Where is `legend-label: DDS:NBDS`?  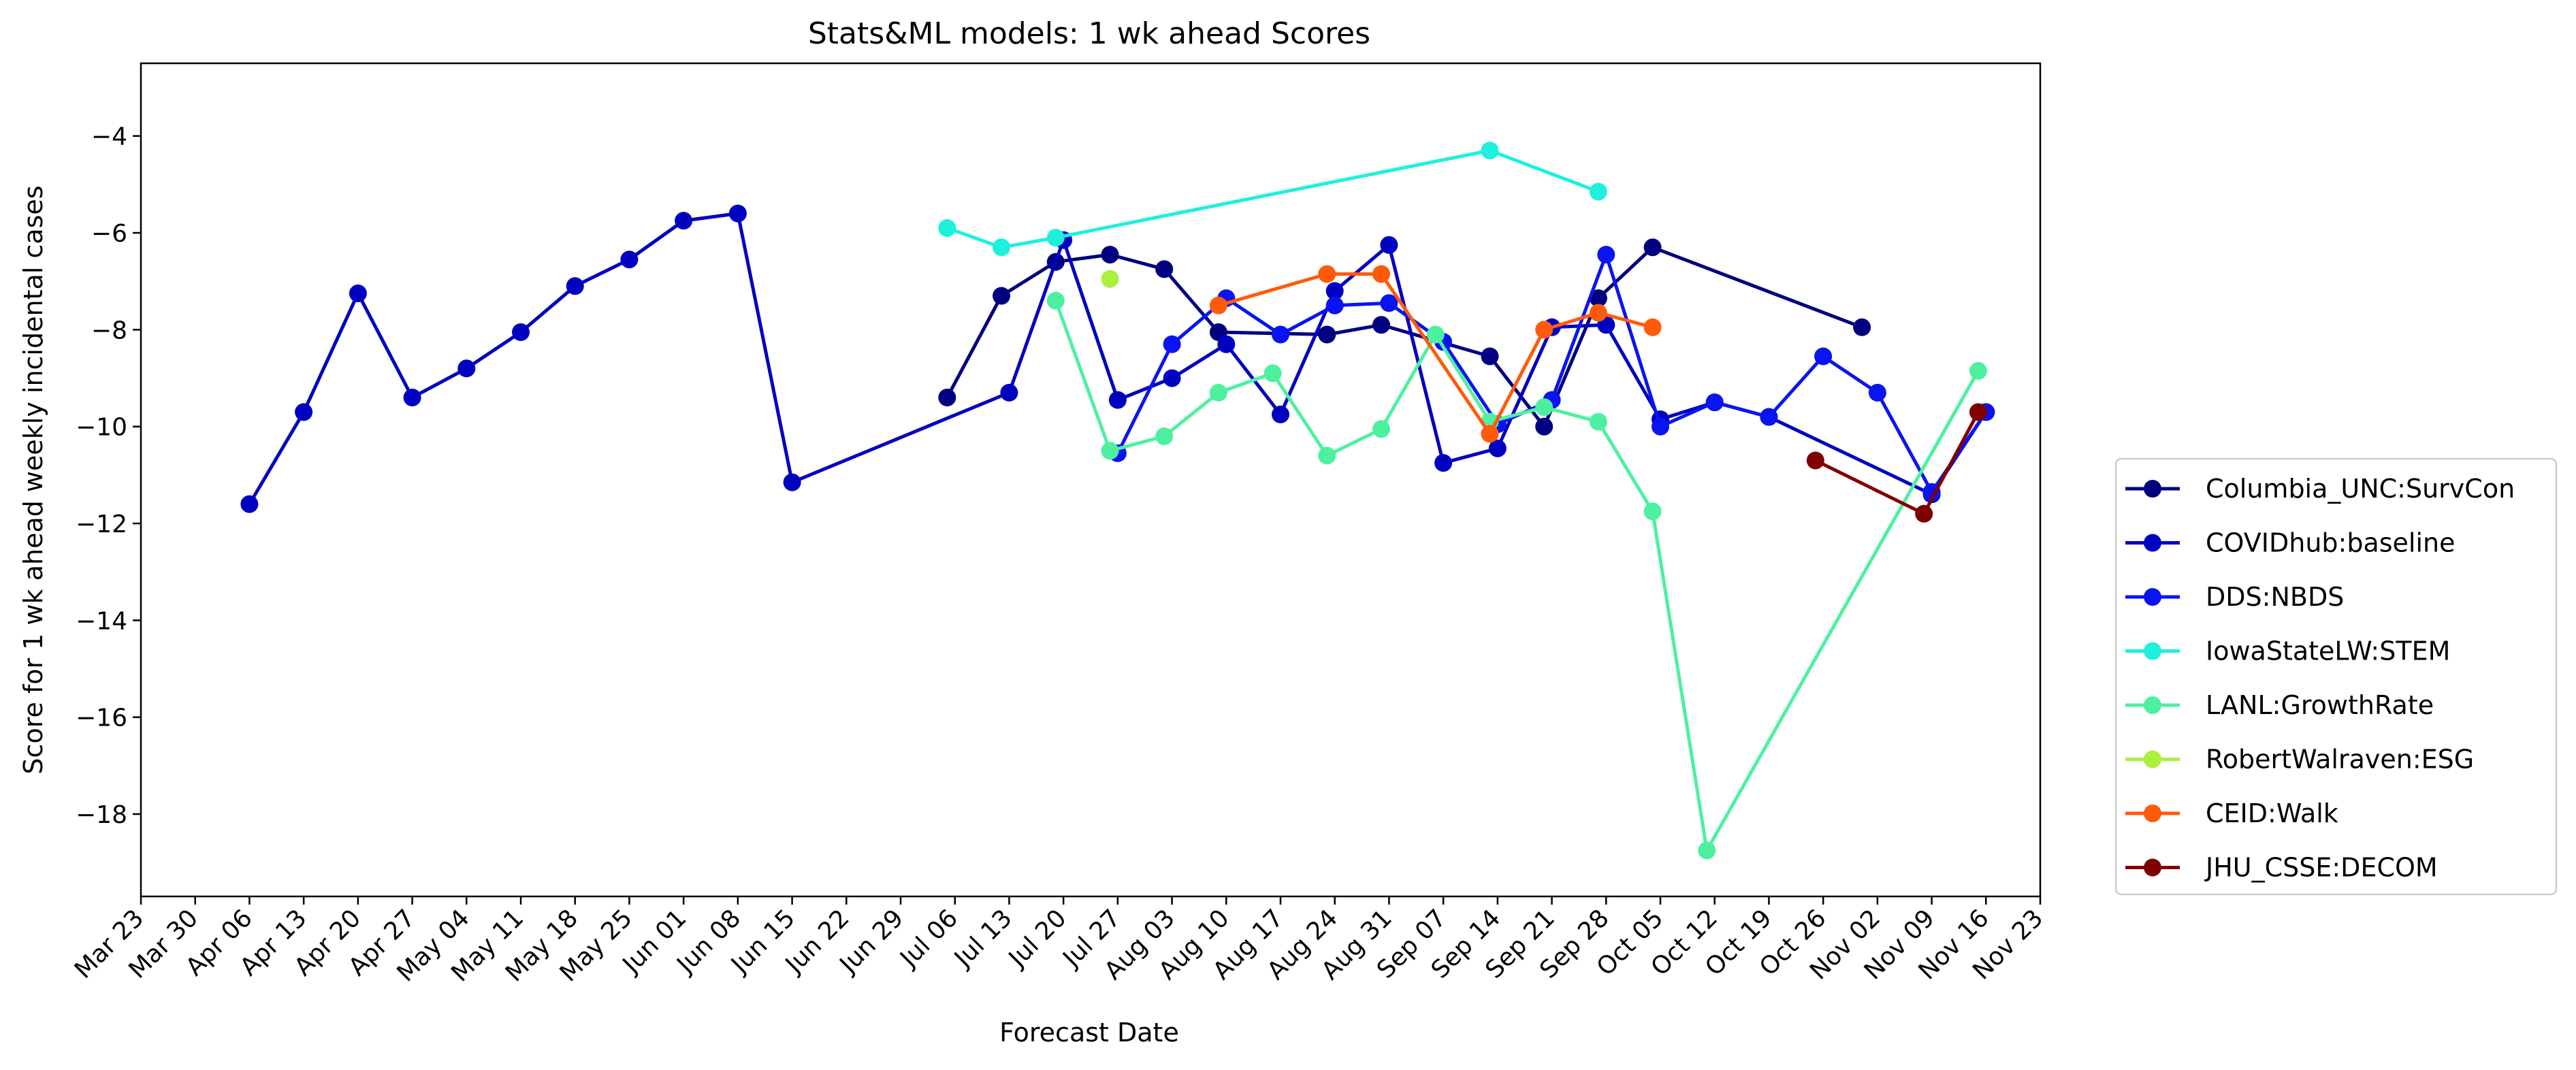
legend-label: DDS:NBDS is located at coordinates (2275, 597).